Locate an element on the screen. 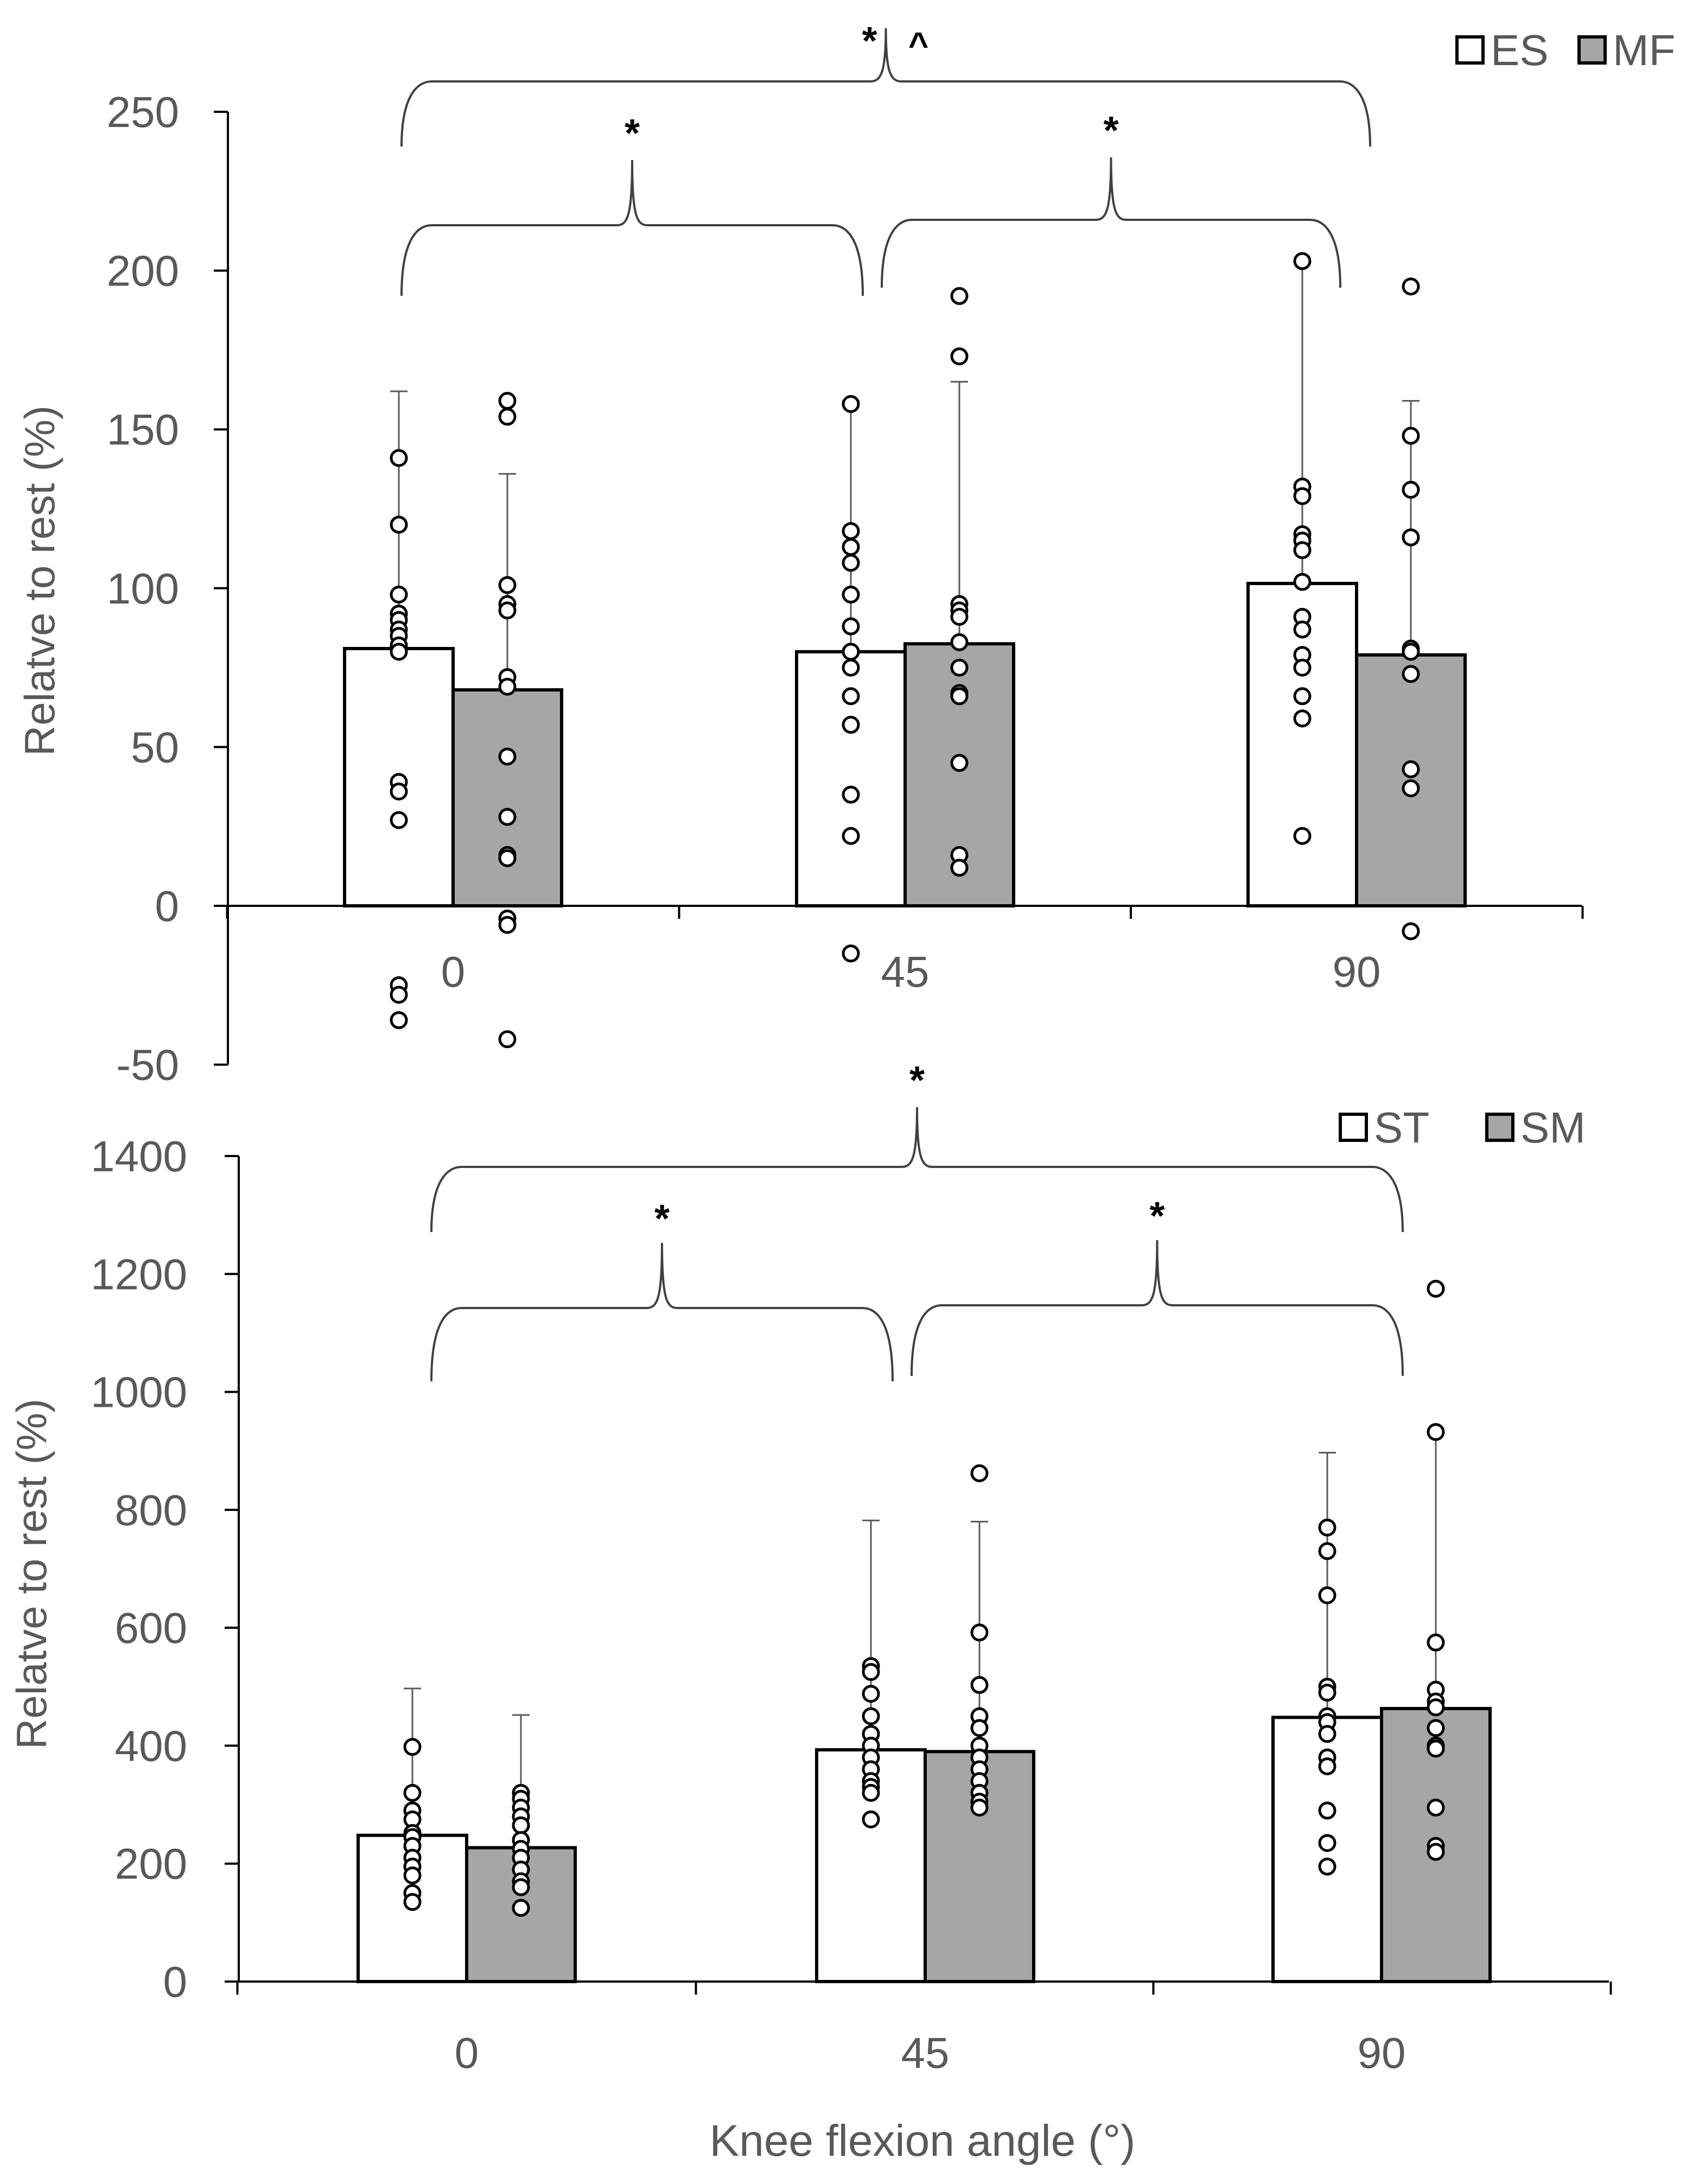 This screenshot has width=1693, height=2184. y-tick-label: 1000 is located at coordinates (139, 1392).